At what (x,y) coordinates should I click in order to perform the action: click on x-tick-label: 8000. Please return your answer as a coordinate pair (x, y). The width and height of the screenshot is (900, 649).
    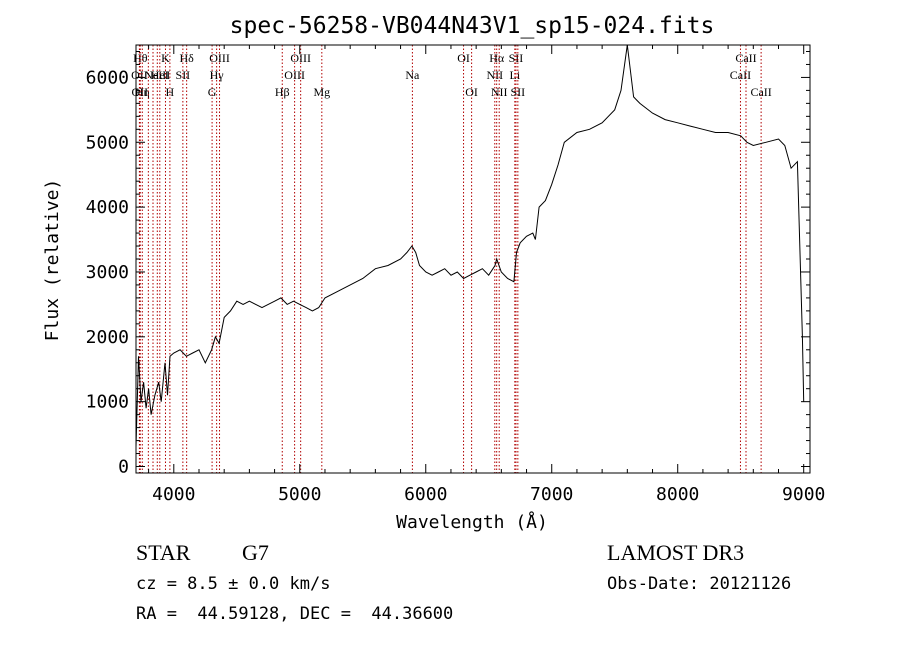
    Looking at the image, I should click on (677, 494).